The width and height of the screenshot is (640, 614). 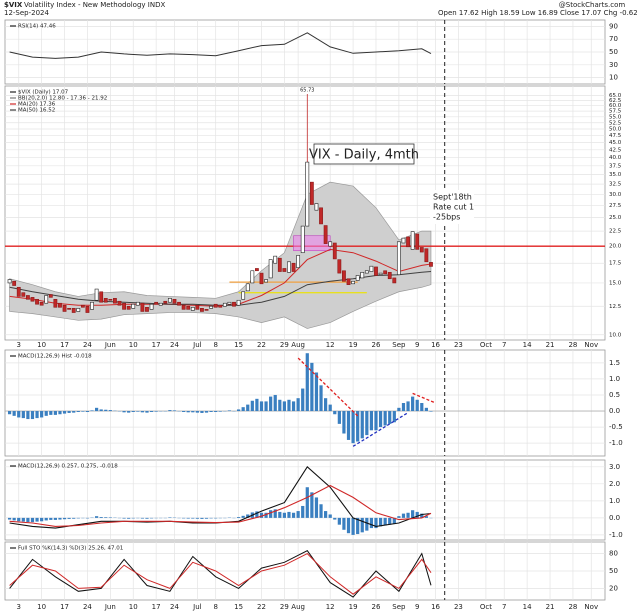 What do you see at coordinates (64, 607) in the screenshot?
I see `x-tick-label: 17` at bounding box center [64, 607].